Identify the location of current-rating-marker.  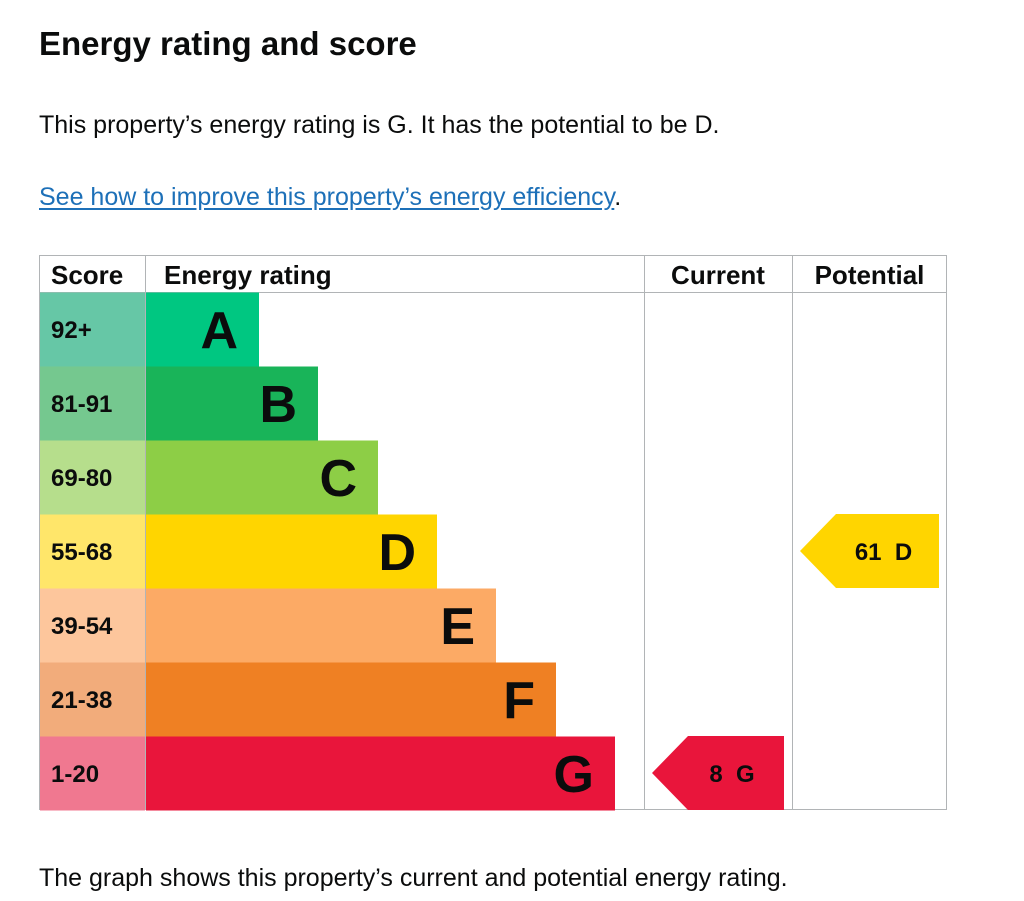
(718, 773).